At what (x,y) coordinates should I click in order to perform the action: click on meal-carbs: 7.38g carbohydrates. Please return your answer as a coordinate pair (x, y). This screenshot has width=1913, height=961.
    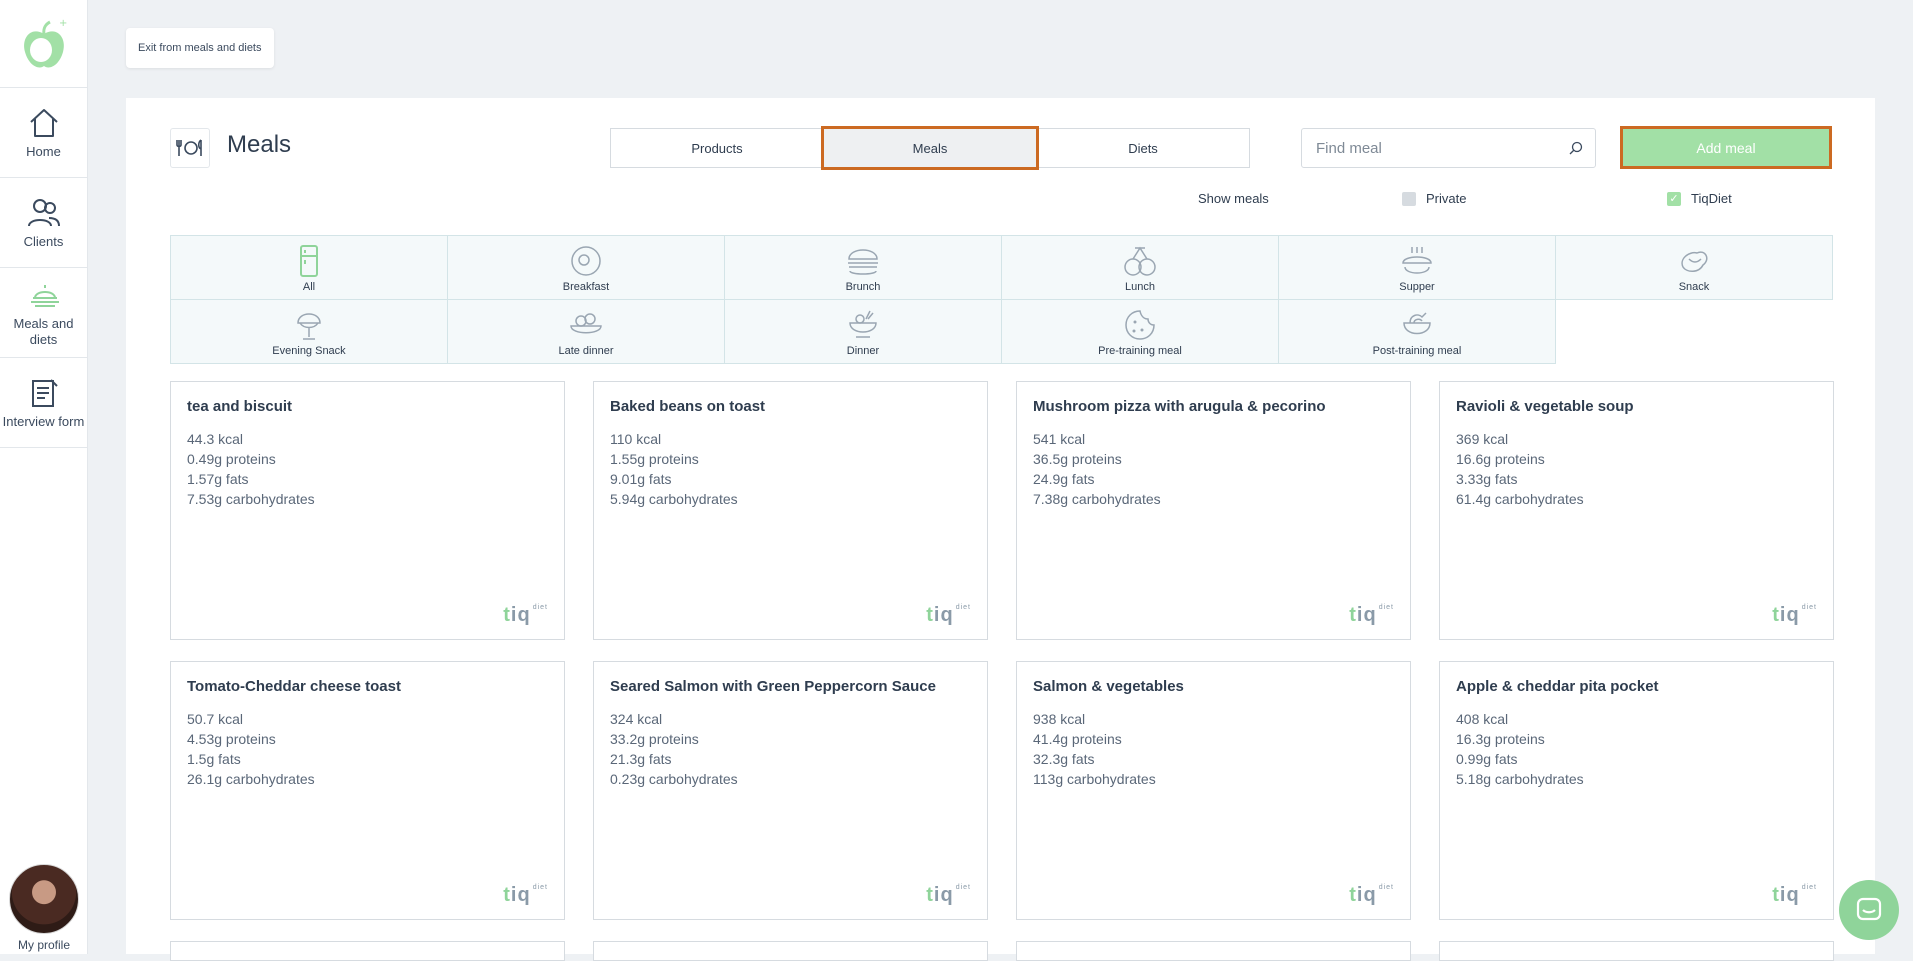
    Looking at the image, I should click on (1213, 499).